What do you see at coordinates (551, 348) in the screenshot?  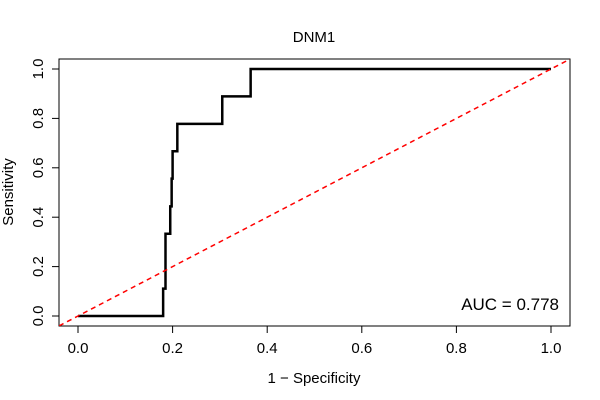 I see `x-tick-label: 1.0` at bounding box center [551, 348].